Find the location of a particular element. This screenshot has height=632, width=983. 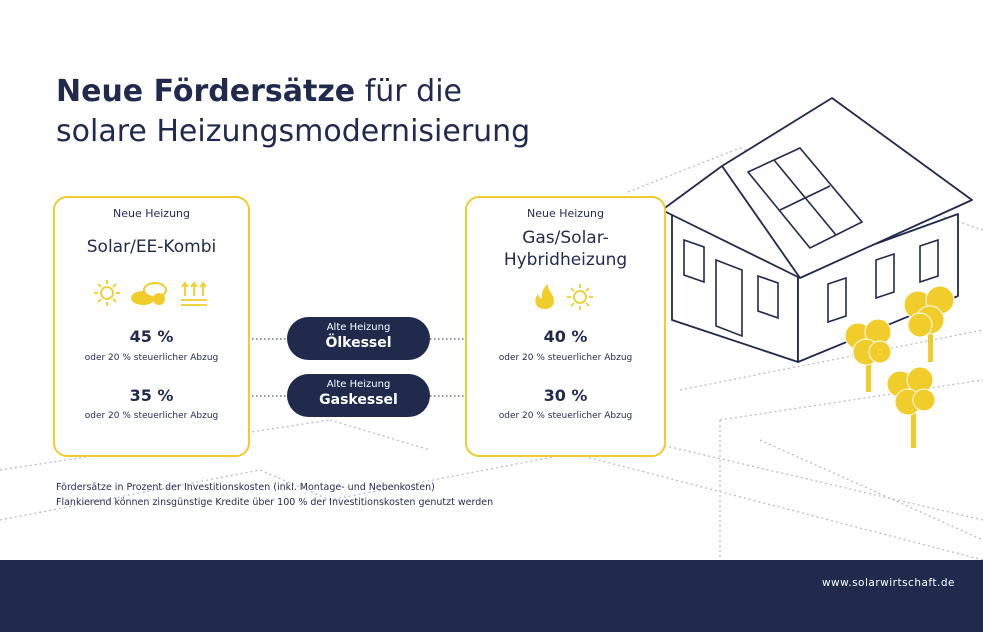

flame-icon is located at coordinates (544, 296).